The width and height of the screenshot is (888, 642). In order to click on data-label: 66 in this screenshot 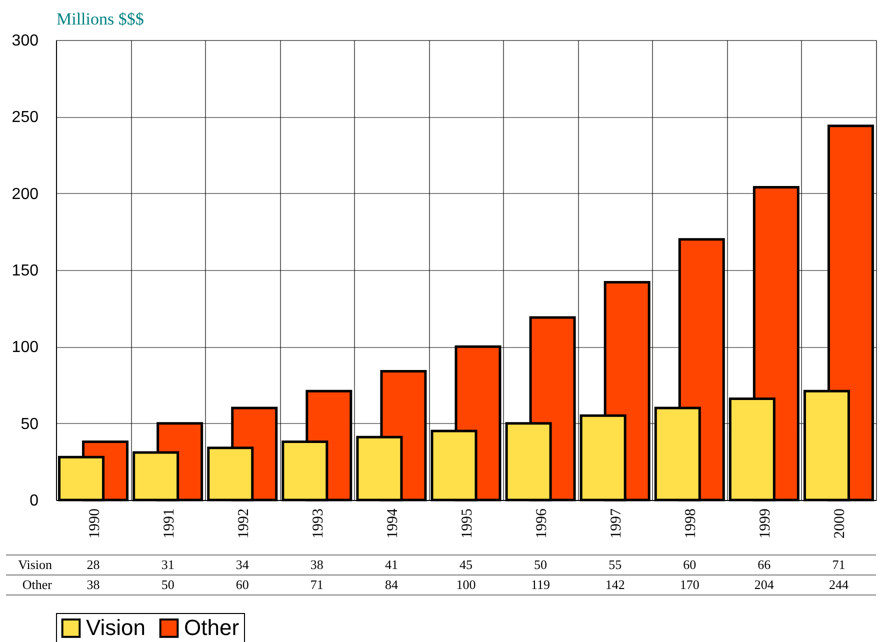, I will do `click(765, 564)`.